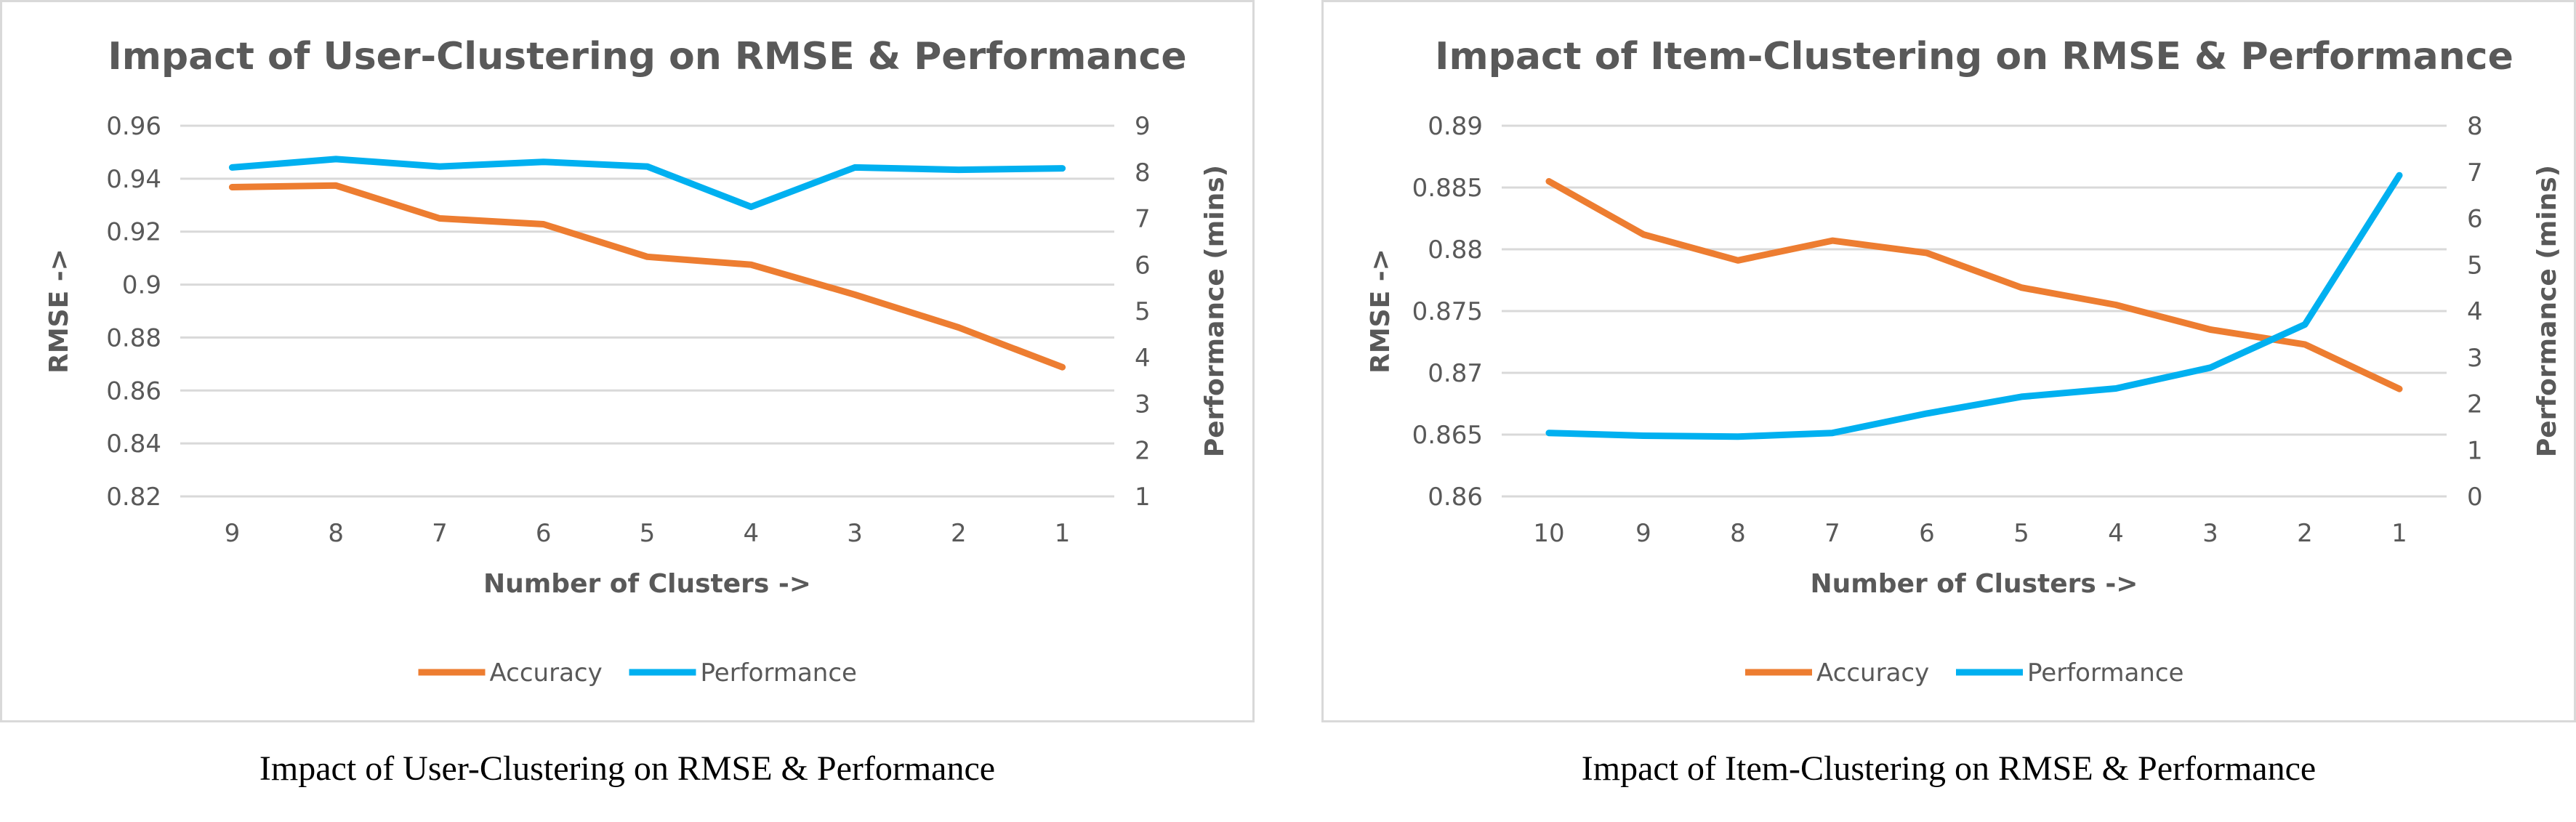 The image size is (2576, 822). Describe the element at coordinates (1447, 436) in the screenshot. I see `y-tick-label: 0.865` at that location.